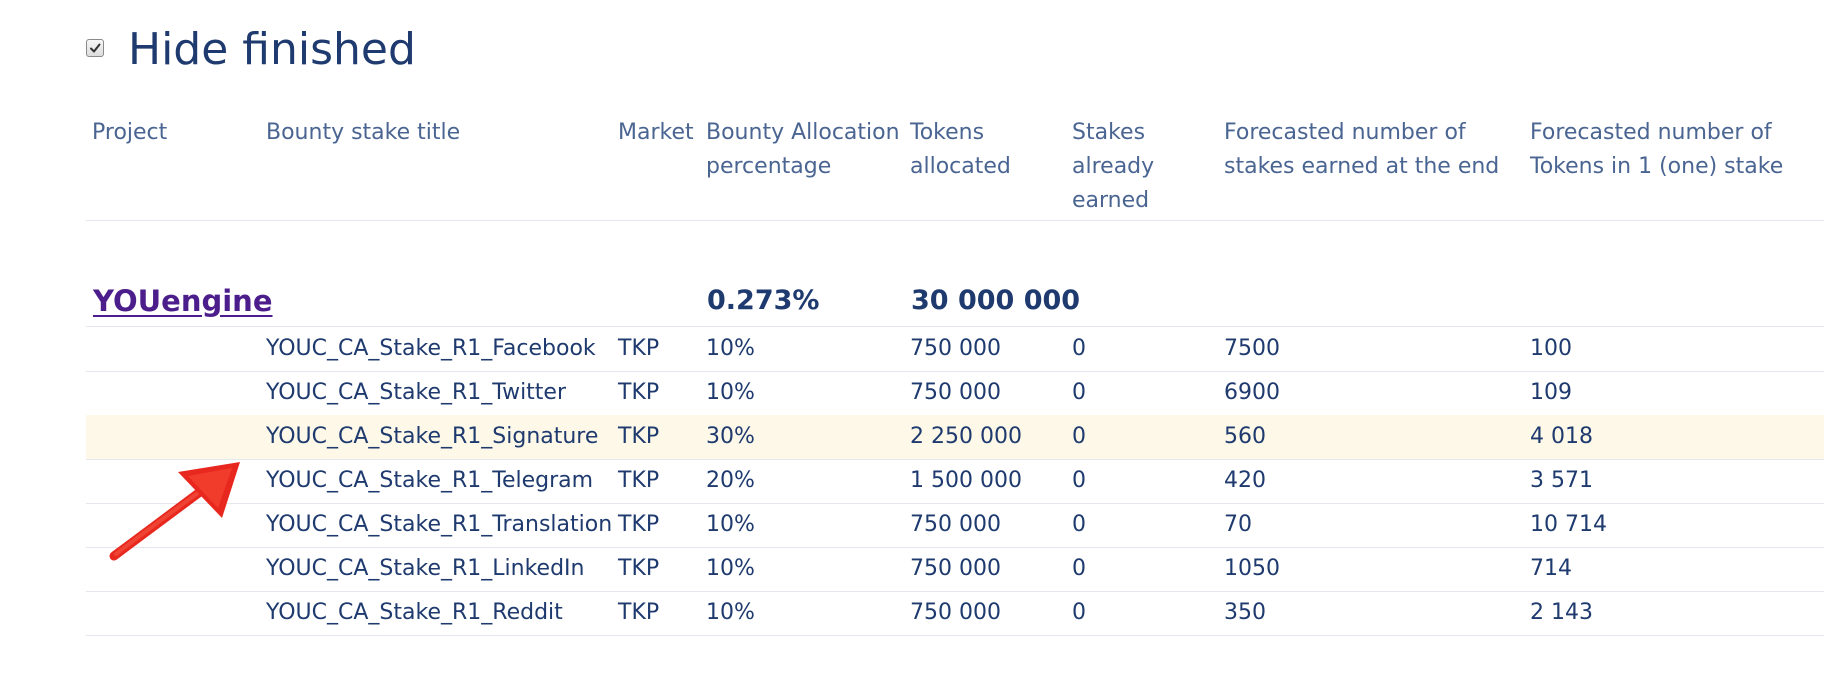 Image resolution: width=1824 pixels, height=698 pixels. I want to click on filter-bar: Hide finished, so click(251, 50).